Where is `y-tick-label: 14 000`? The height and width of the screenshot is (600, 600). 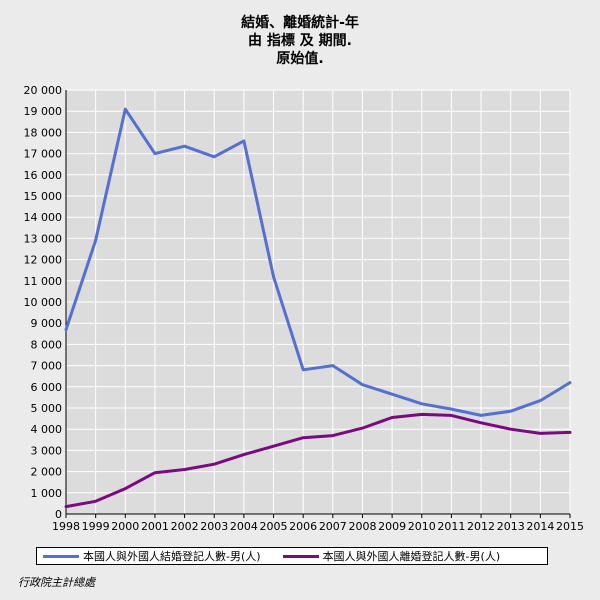 y-tick-label: 14 000 is located at coordinates (43, 217).